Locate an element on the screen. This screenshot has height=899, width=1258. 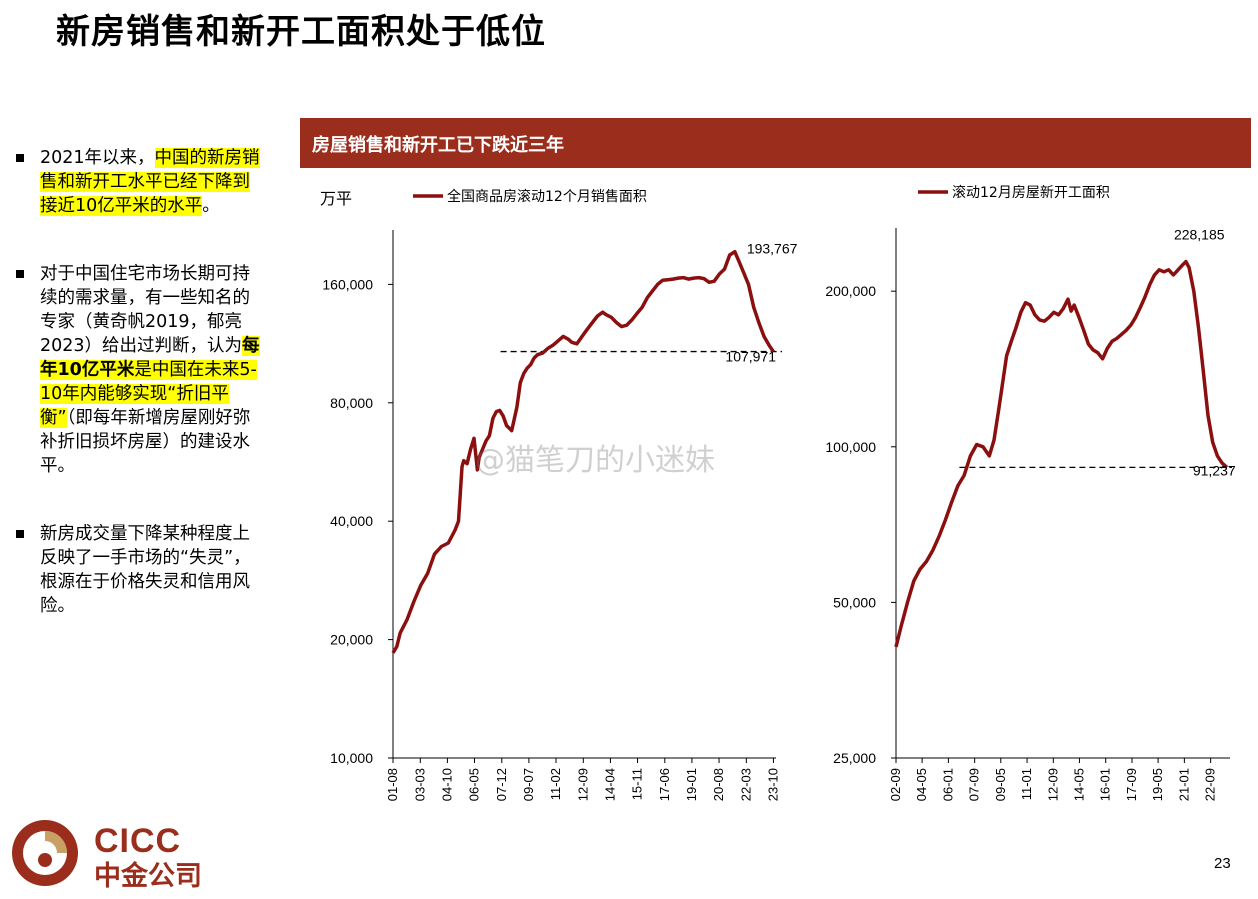
y-tick-label: 10,000 is located at coordinates (351, 758).